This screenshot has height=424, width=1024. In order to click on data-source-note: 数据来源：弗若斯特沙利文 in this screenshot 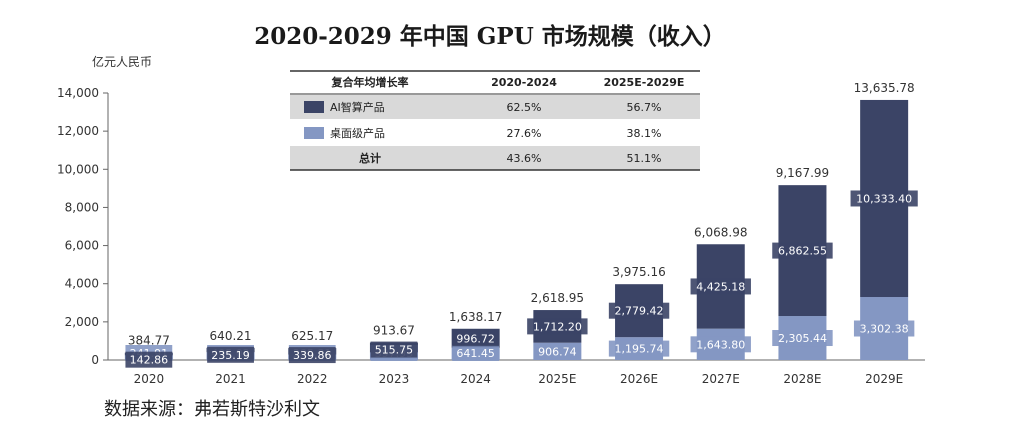, I will do `click(212, 409)`.